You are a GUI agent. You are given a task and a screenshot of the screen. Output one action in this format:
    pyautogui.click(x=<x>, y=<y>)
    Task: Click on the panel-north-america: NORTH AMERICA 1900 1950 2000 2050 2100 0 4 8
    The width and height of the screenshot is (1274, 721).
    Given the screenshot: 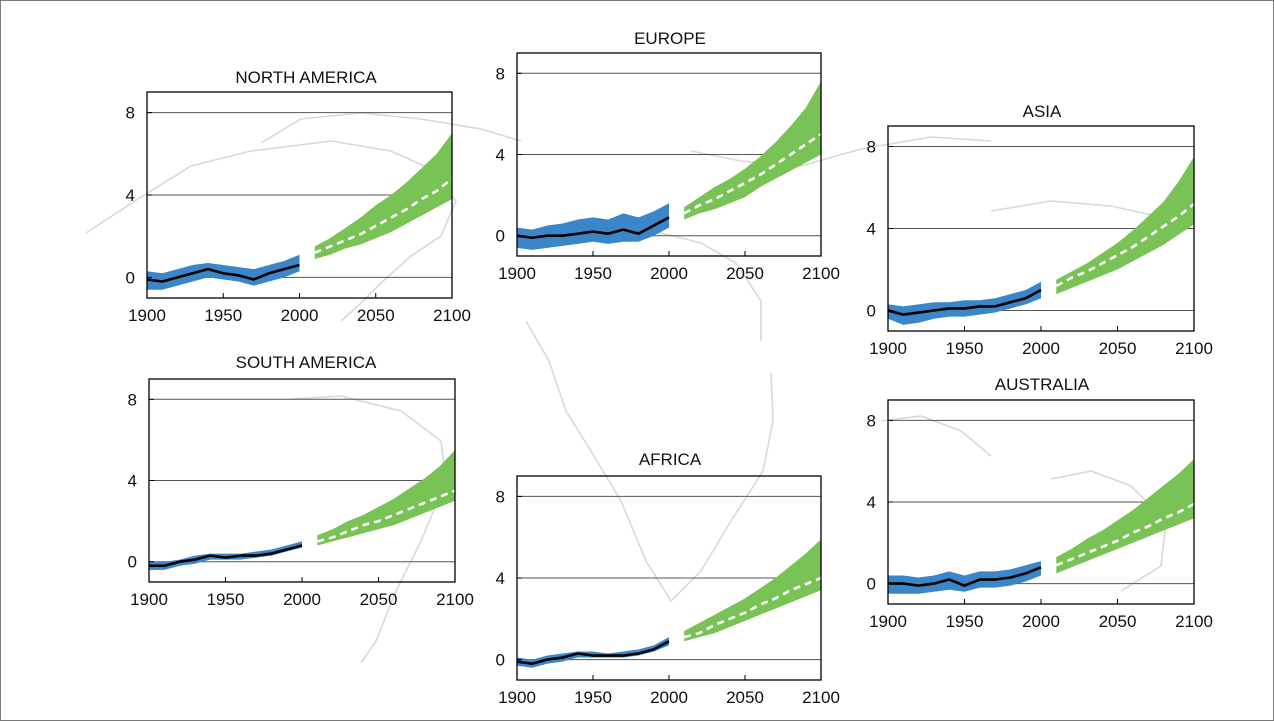 What is the action you would take?
    pyautogui.click(x=295, y=196)
    